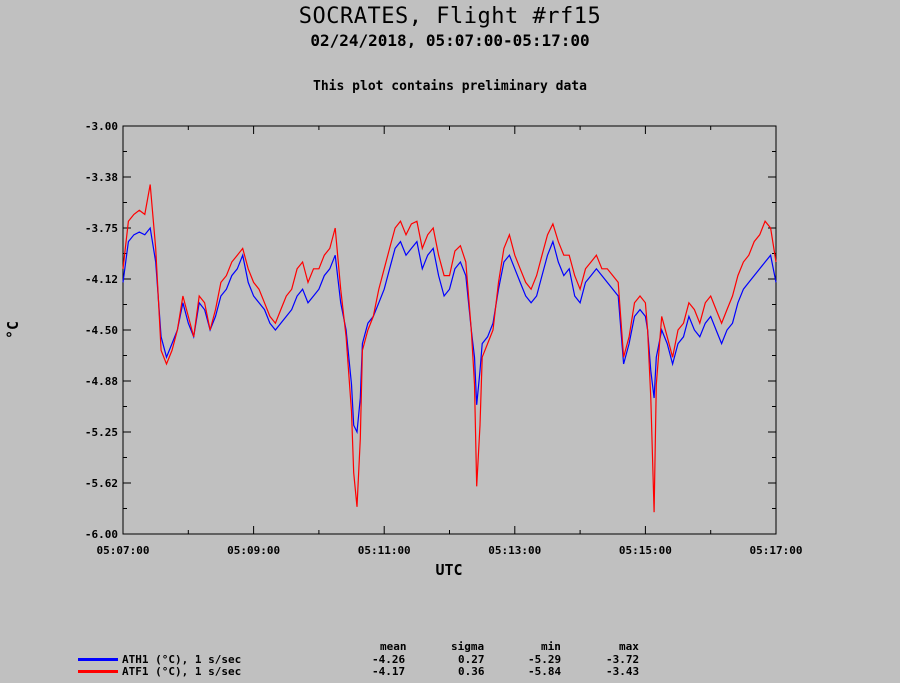 Image resolution: width=900 pixels, height=683 pixels. Describe the element at coordinates (545, 659) in the screenshot. I see `stat-ath1-min: -5.29` at that location.